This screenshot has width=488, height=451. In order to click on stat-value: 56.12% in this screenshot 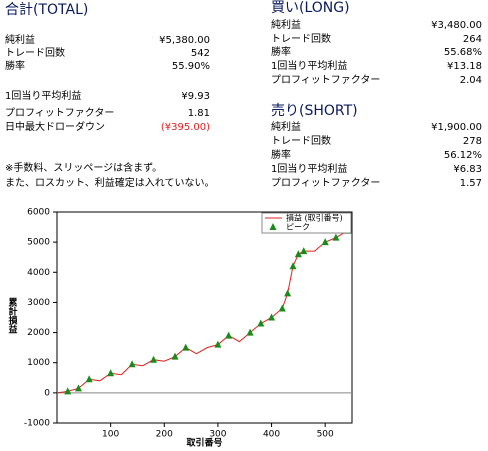, I will do `click(463, 155)`.